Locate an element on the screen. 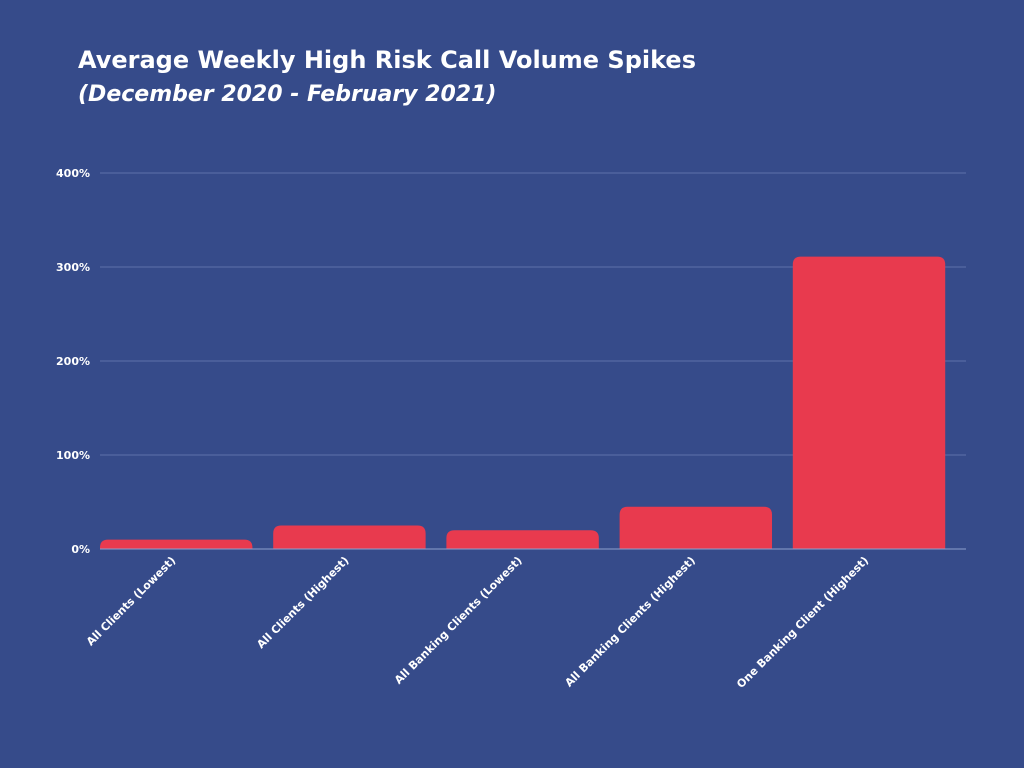  x-tick-label: All Banking Clients (Highest) is located at coordinates (630, 622).